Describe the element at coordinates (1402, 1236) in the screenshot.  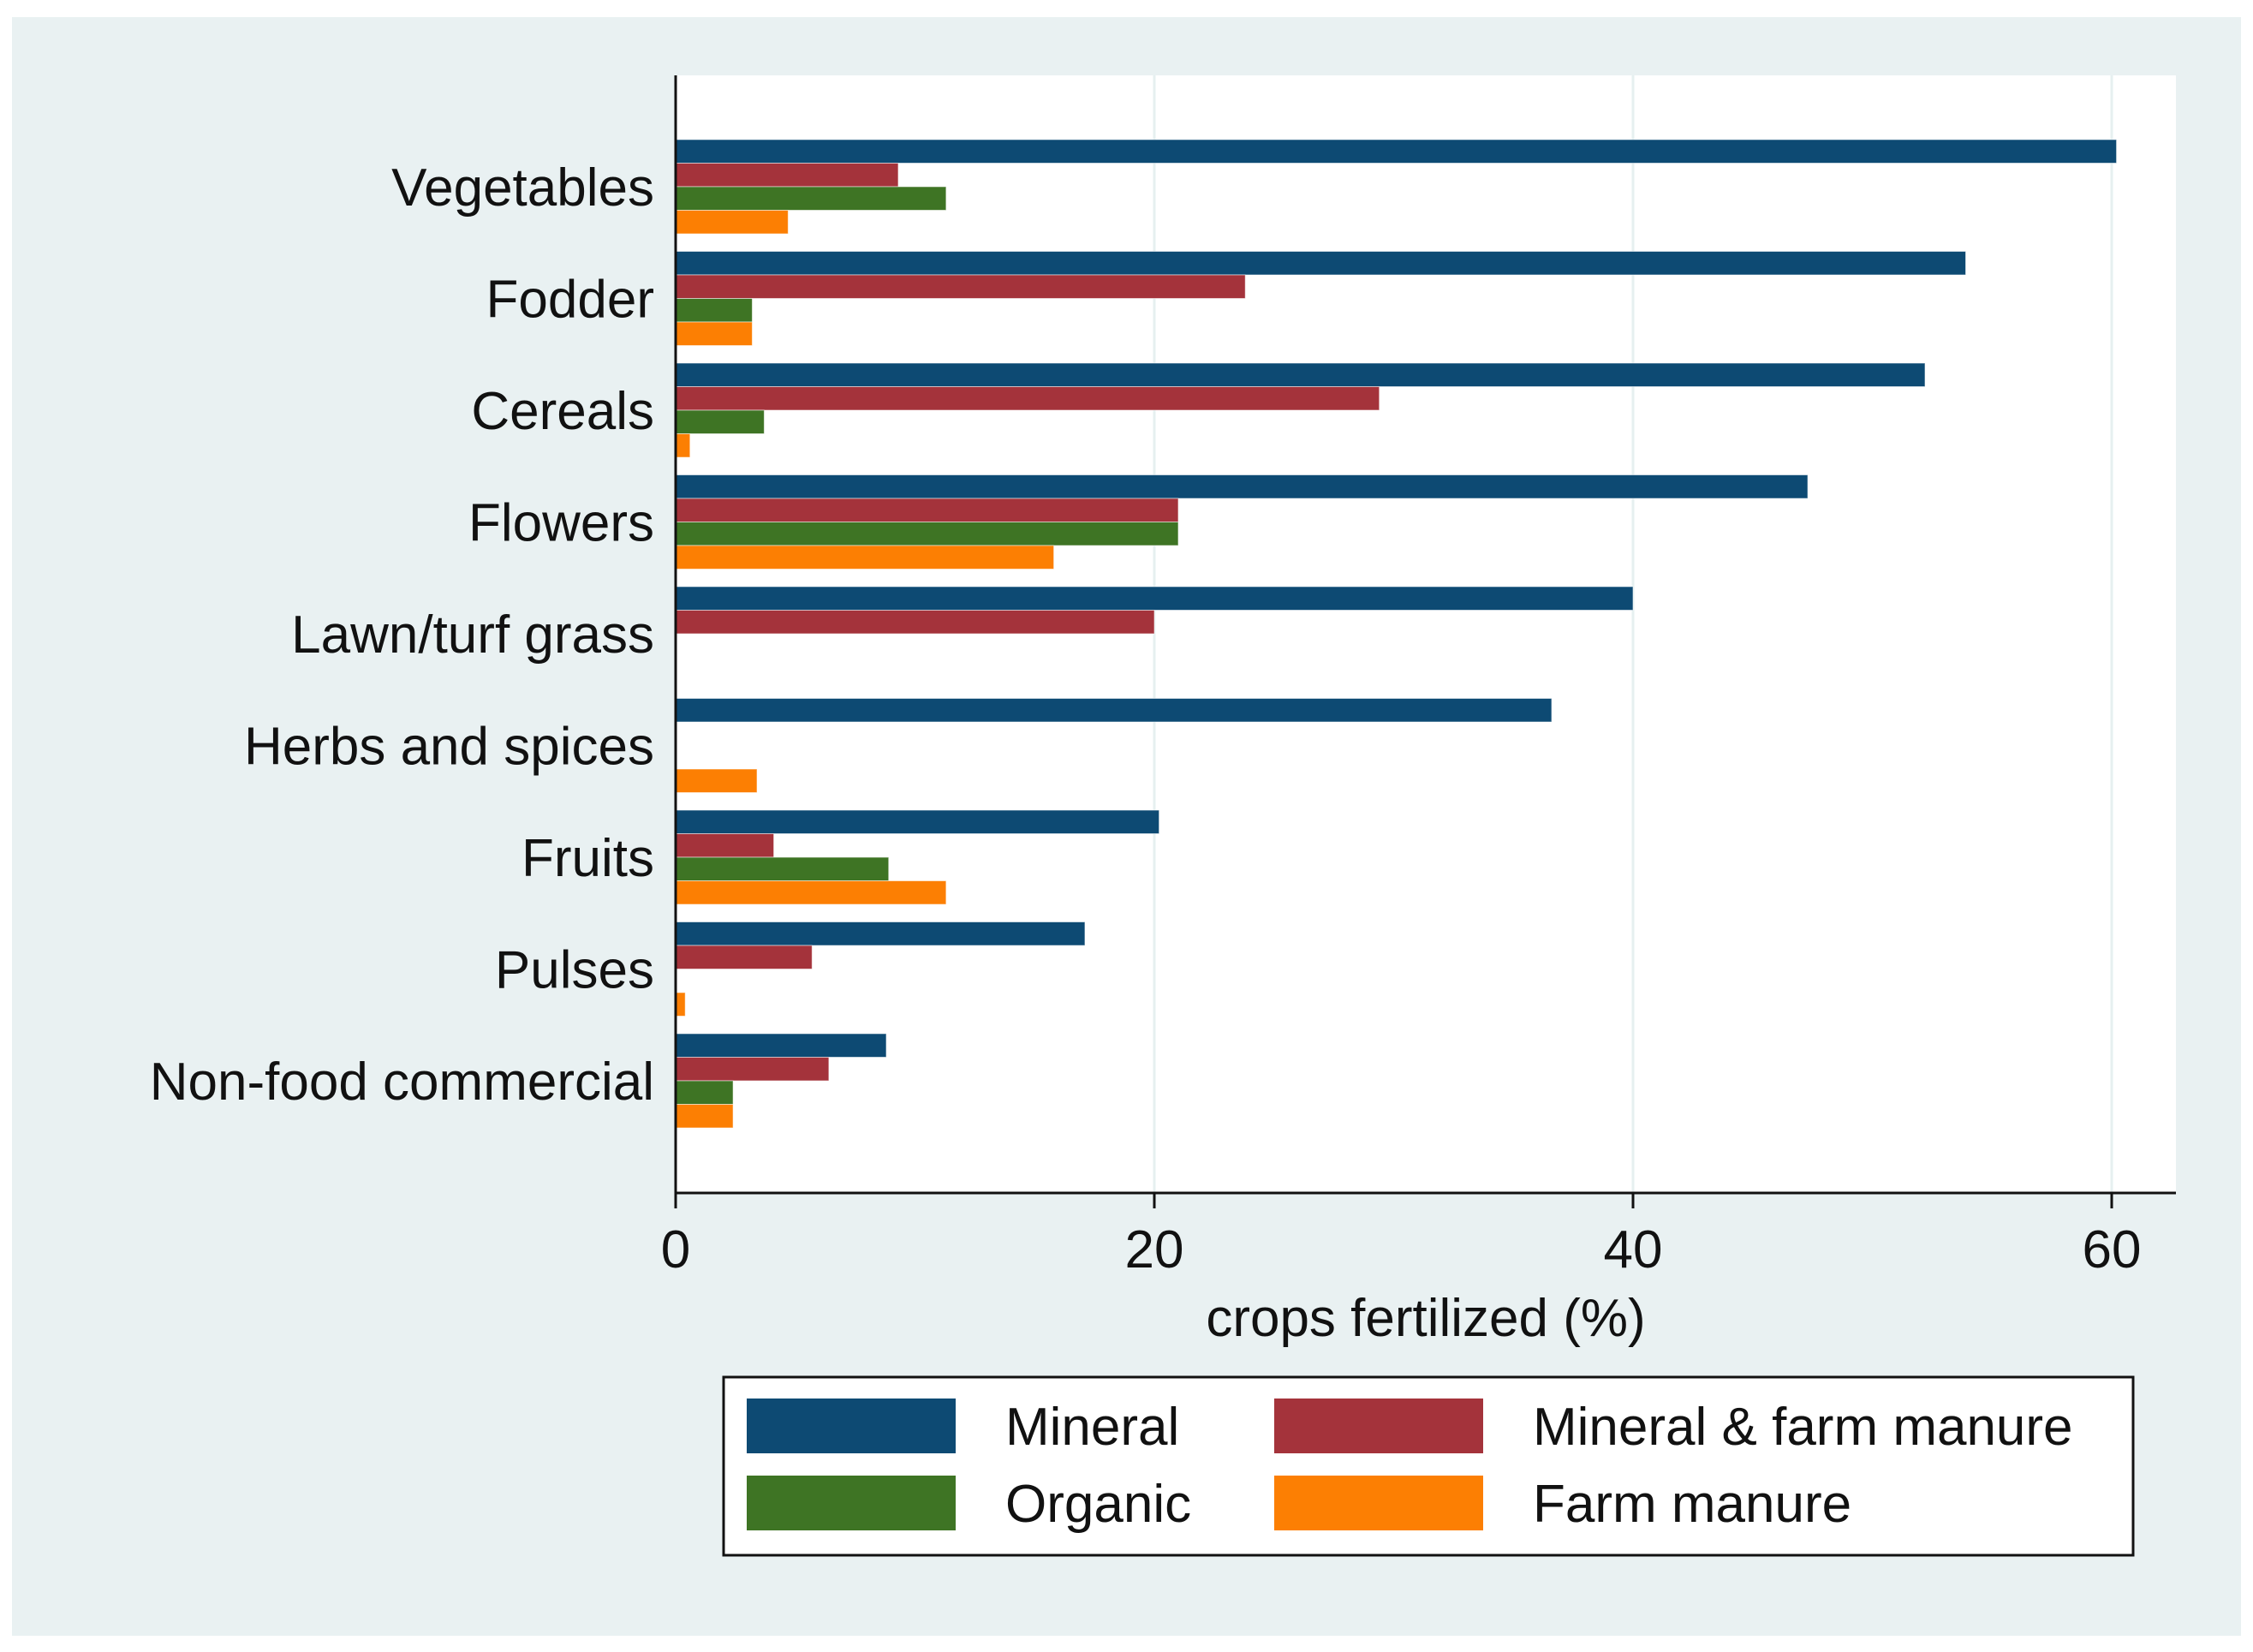
I see `x-ticks: 0 20 40 60` at that location.